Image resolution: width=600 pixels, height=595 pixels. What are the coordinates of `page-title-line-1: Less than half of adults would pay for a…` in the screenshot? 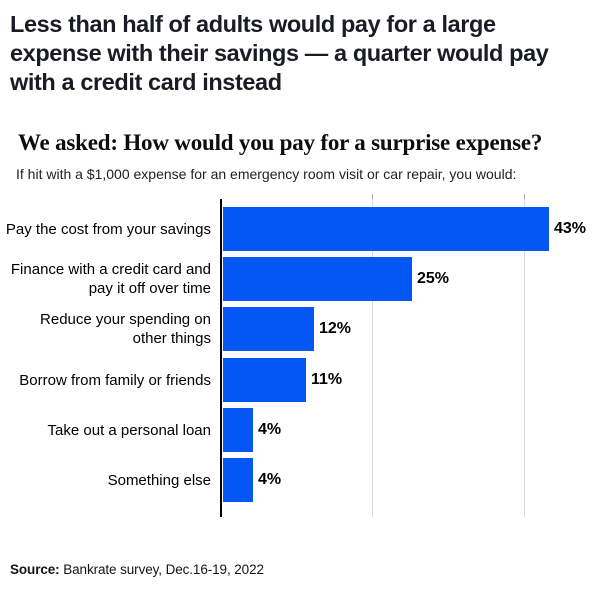 It's located at (253, 24).